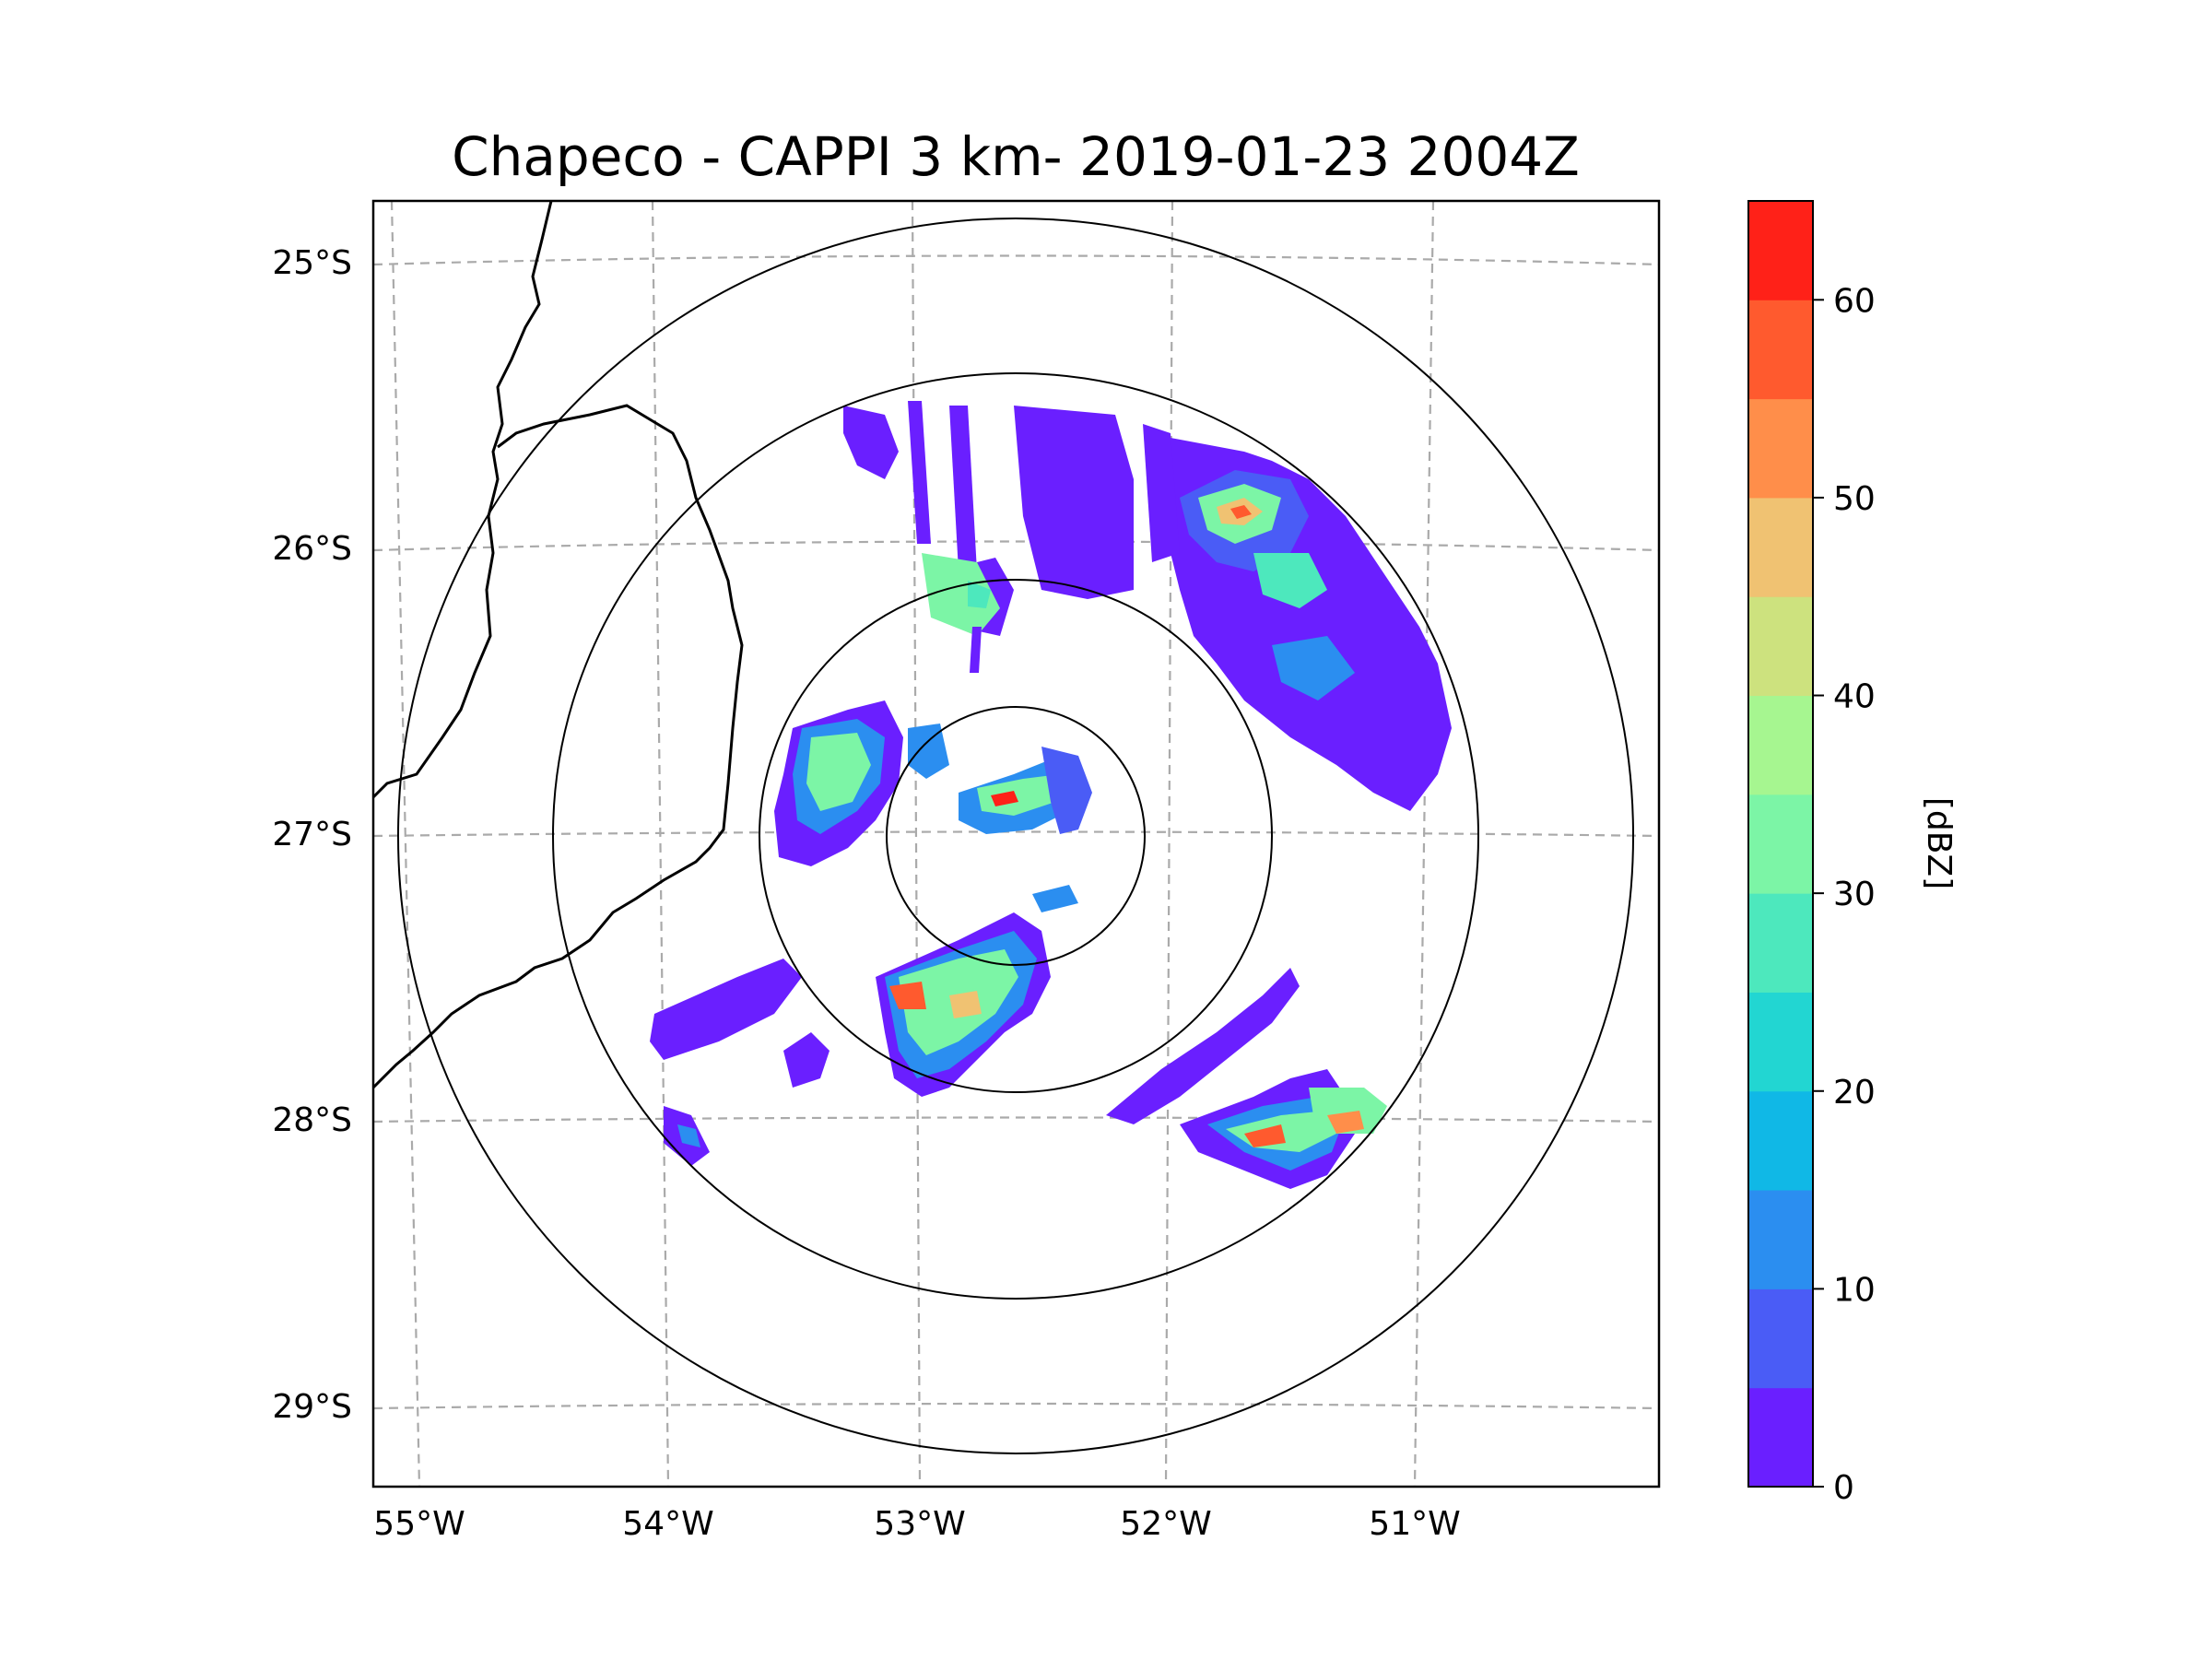  I want to click on political-borders, so click(558, 645).